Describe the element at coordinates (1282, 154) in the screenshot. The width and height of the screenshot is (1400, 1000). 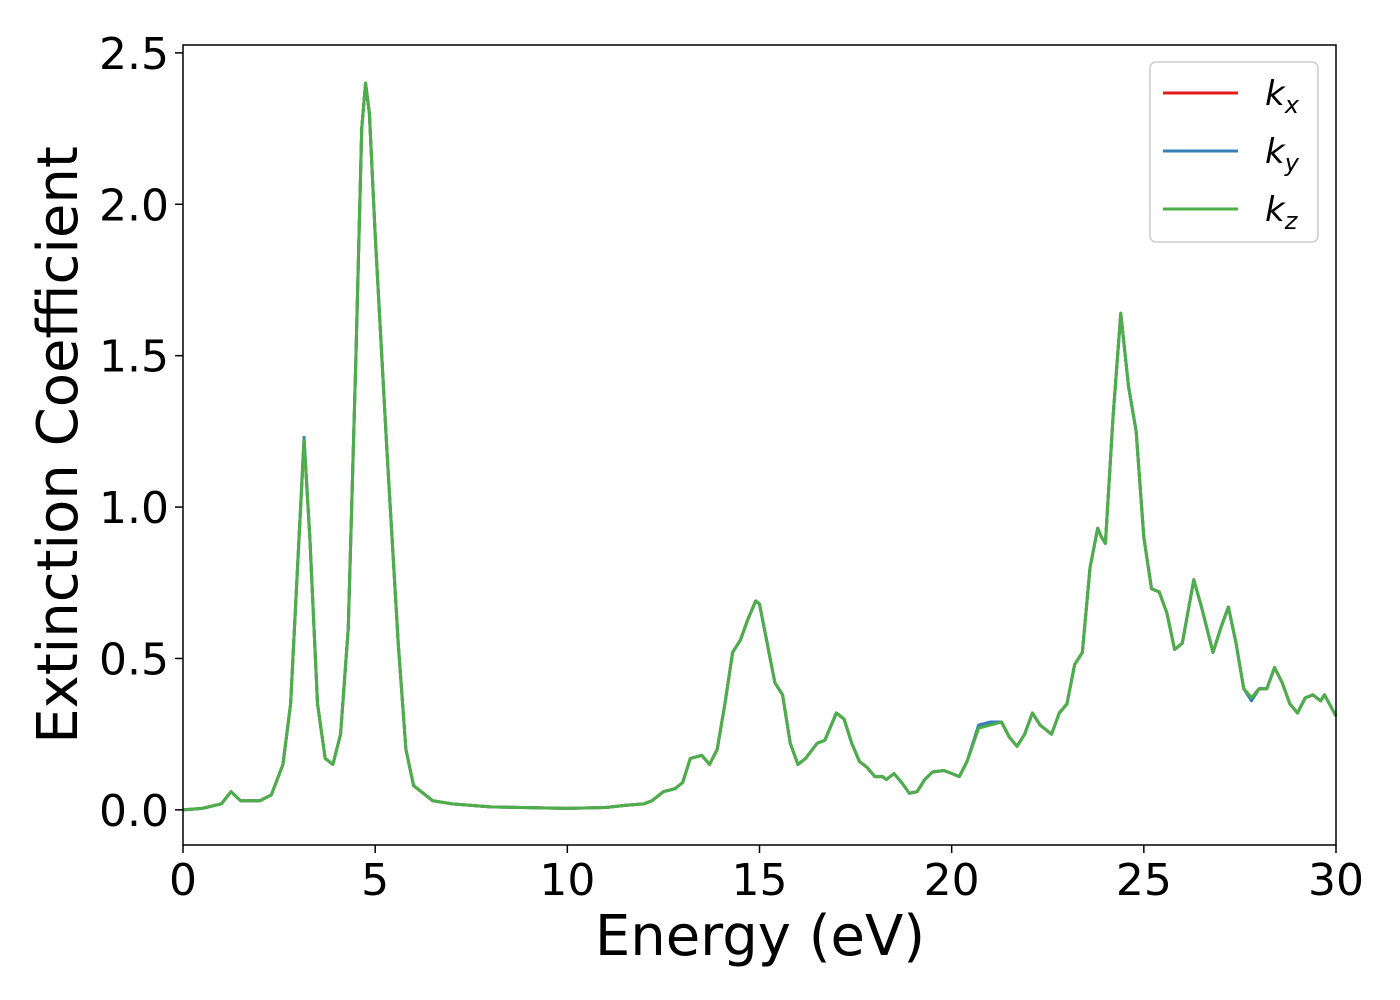
I see `legend-label: ky` at that location.